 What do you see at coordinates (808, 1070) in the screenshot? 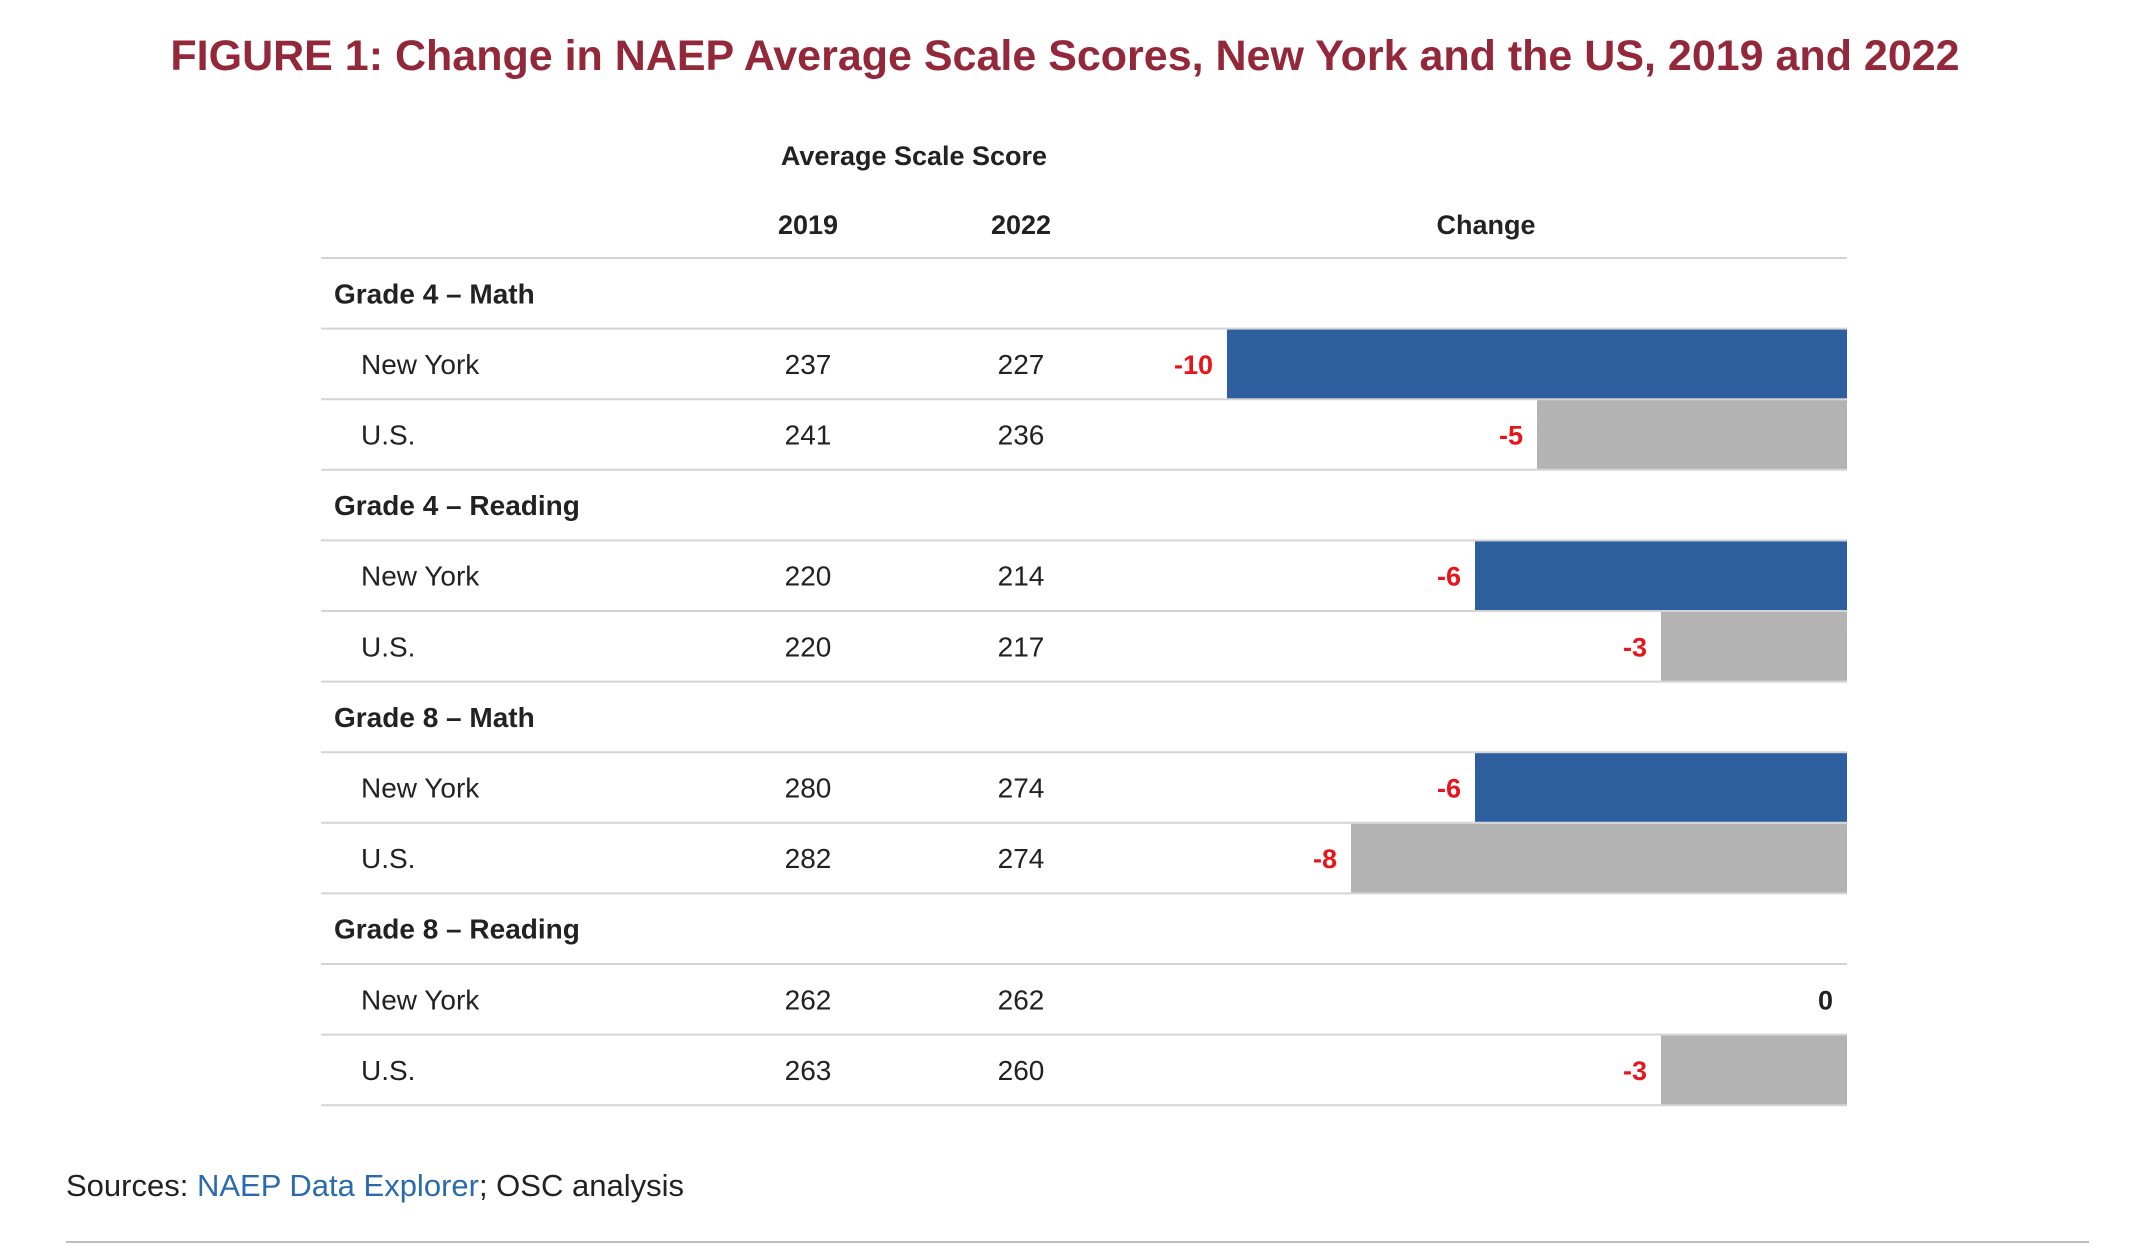
I see `score-2019: 263` at bounding box center [808, 1070].